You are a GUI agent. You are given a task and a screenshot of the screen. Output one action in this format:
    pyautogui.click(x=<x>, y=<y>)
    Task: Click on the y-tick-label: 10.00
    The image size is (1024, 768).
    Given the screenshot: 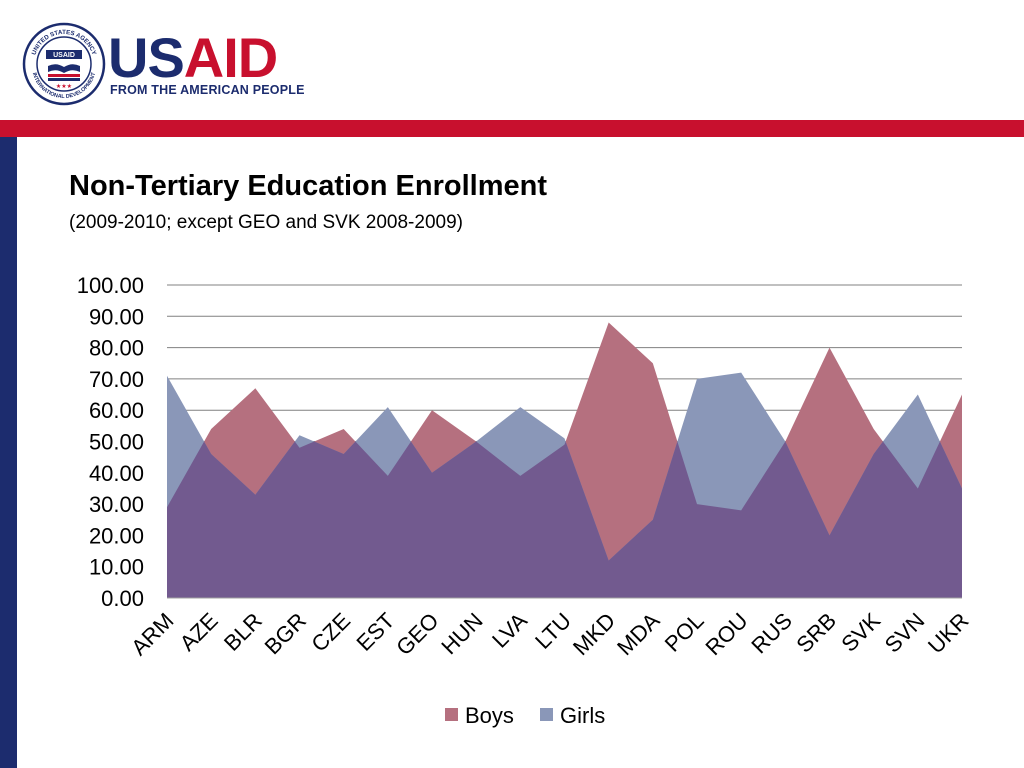 What is the action you would take?
    pyautogui.click(x=116, y=567)
    